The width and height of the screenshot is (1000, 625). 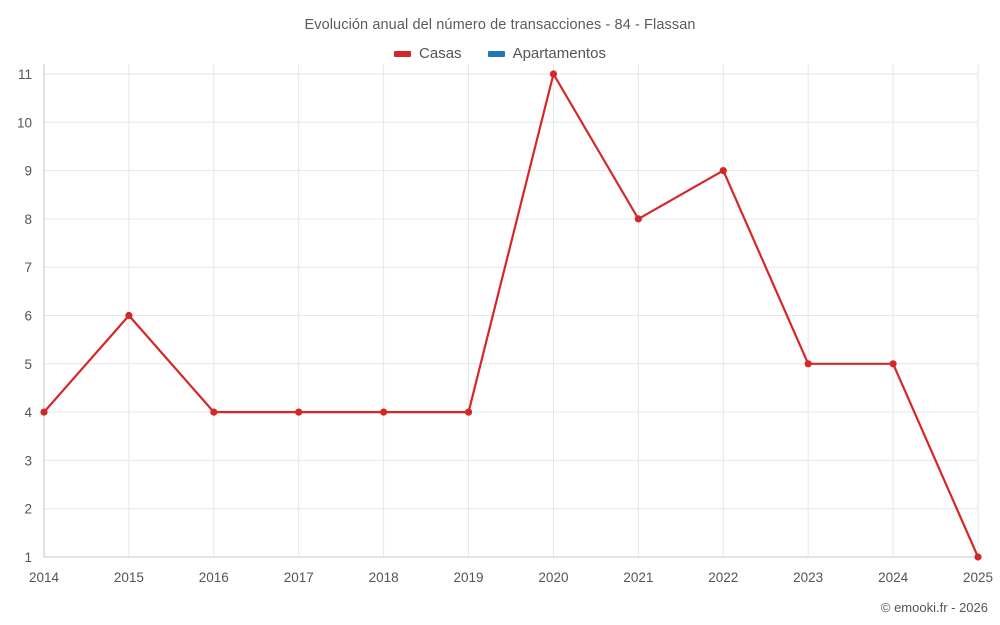 What do you see at coordinates (28, 412) in the screenshot?
I see `y-tick-label: 4` at bounding box center [28, 412].